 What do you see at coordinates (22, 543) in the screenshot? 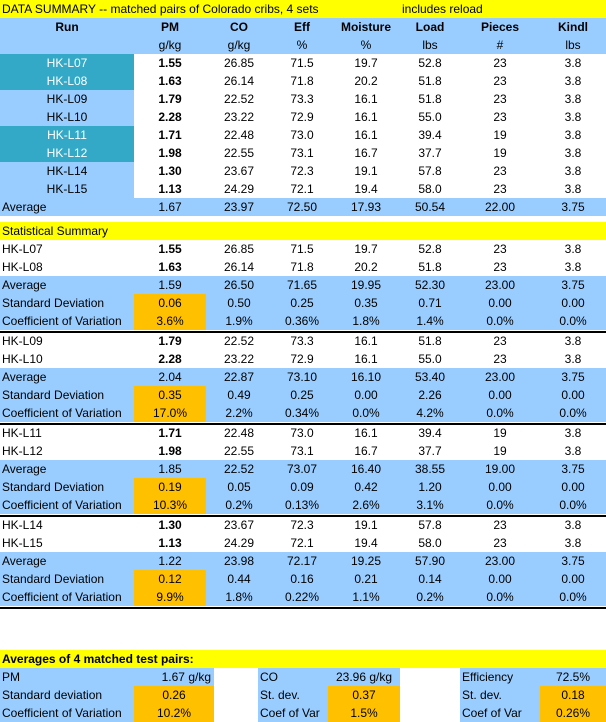
I see `group-run-label: HK-L15` at bounding box center [22, 543].